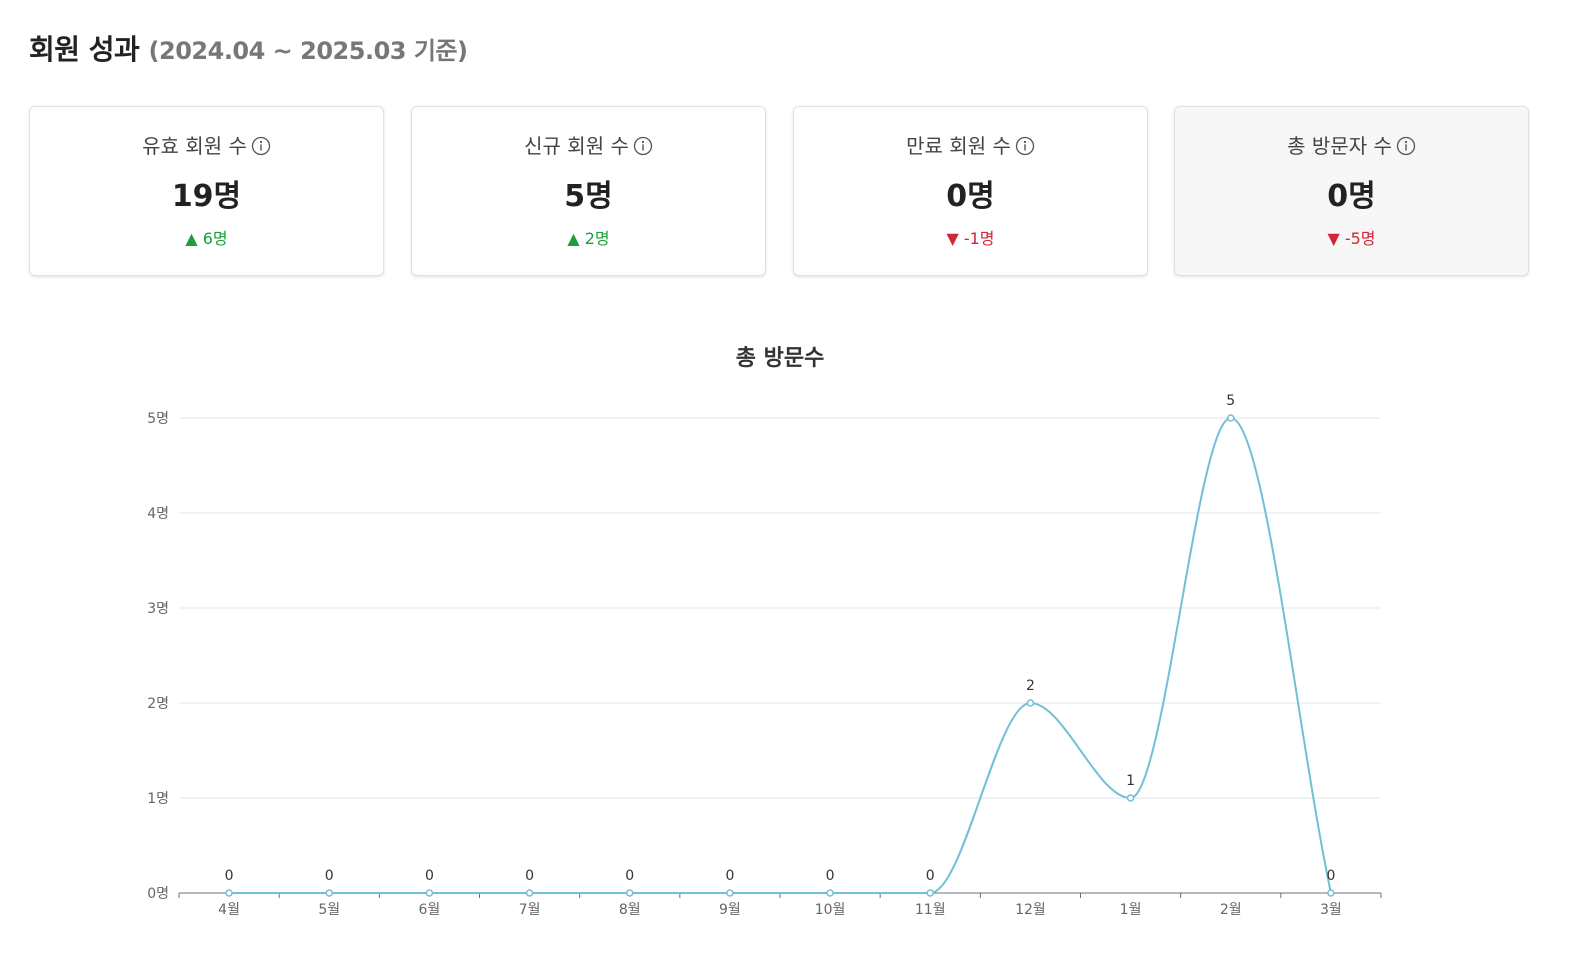 The width and height of the screenshot is (1592, 971). What do you see at coordinates (780, 358) in the screenshot?
I see `chart-title: 총 방문수` at bounding box center [780, 358].